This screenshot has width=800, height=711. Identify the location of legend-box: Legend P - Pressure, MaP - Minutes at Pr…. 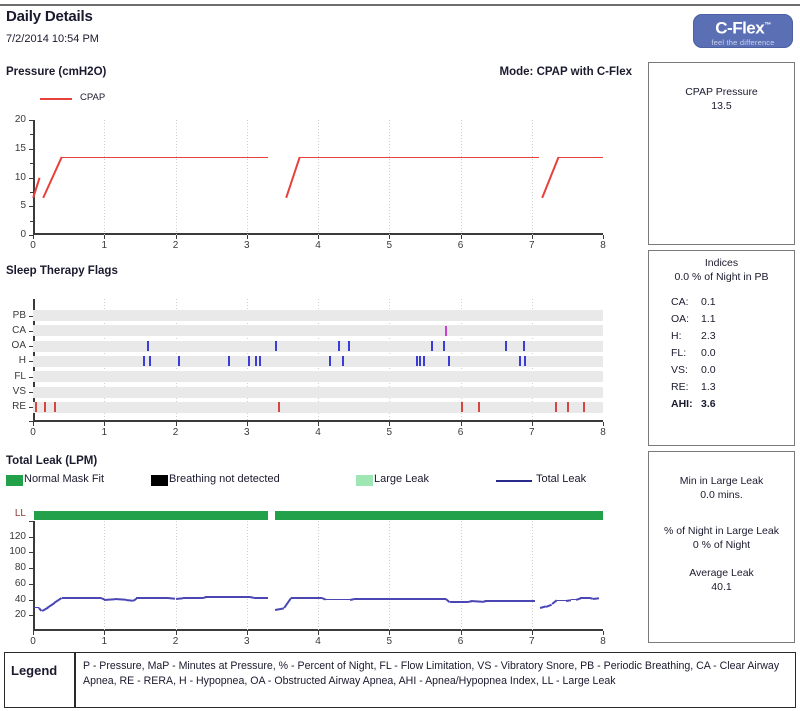
(400, 680).